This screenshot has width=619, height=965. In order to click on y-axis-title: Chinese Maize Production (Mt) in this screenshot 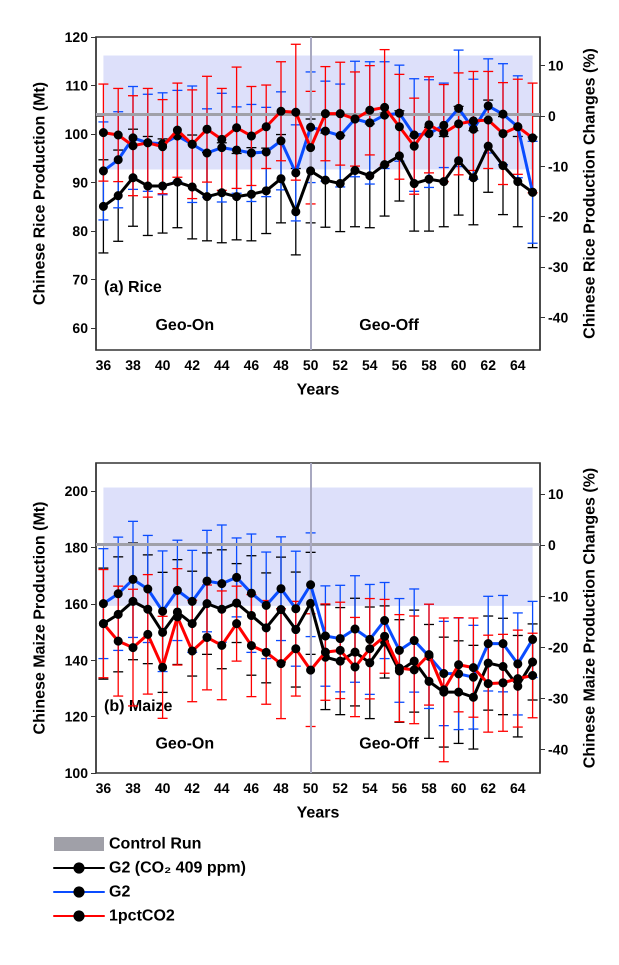, I will do `click(40, 618)`.